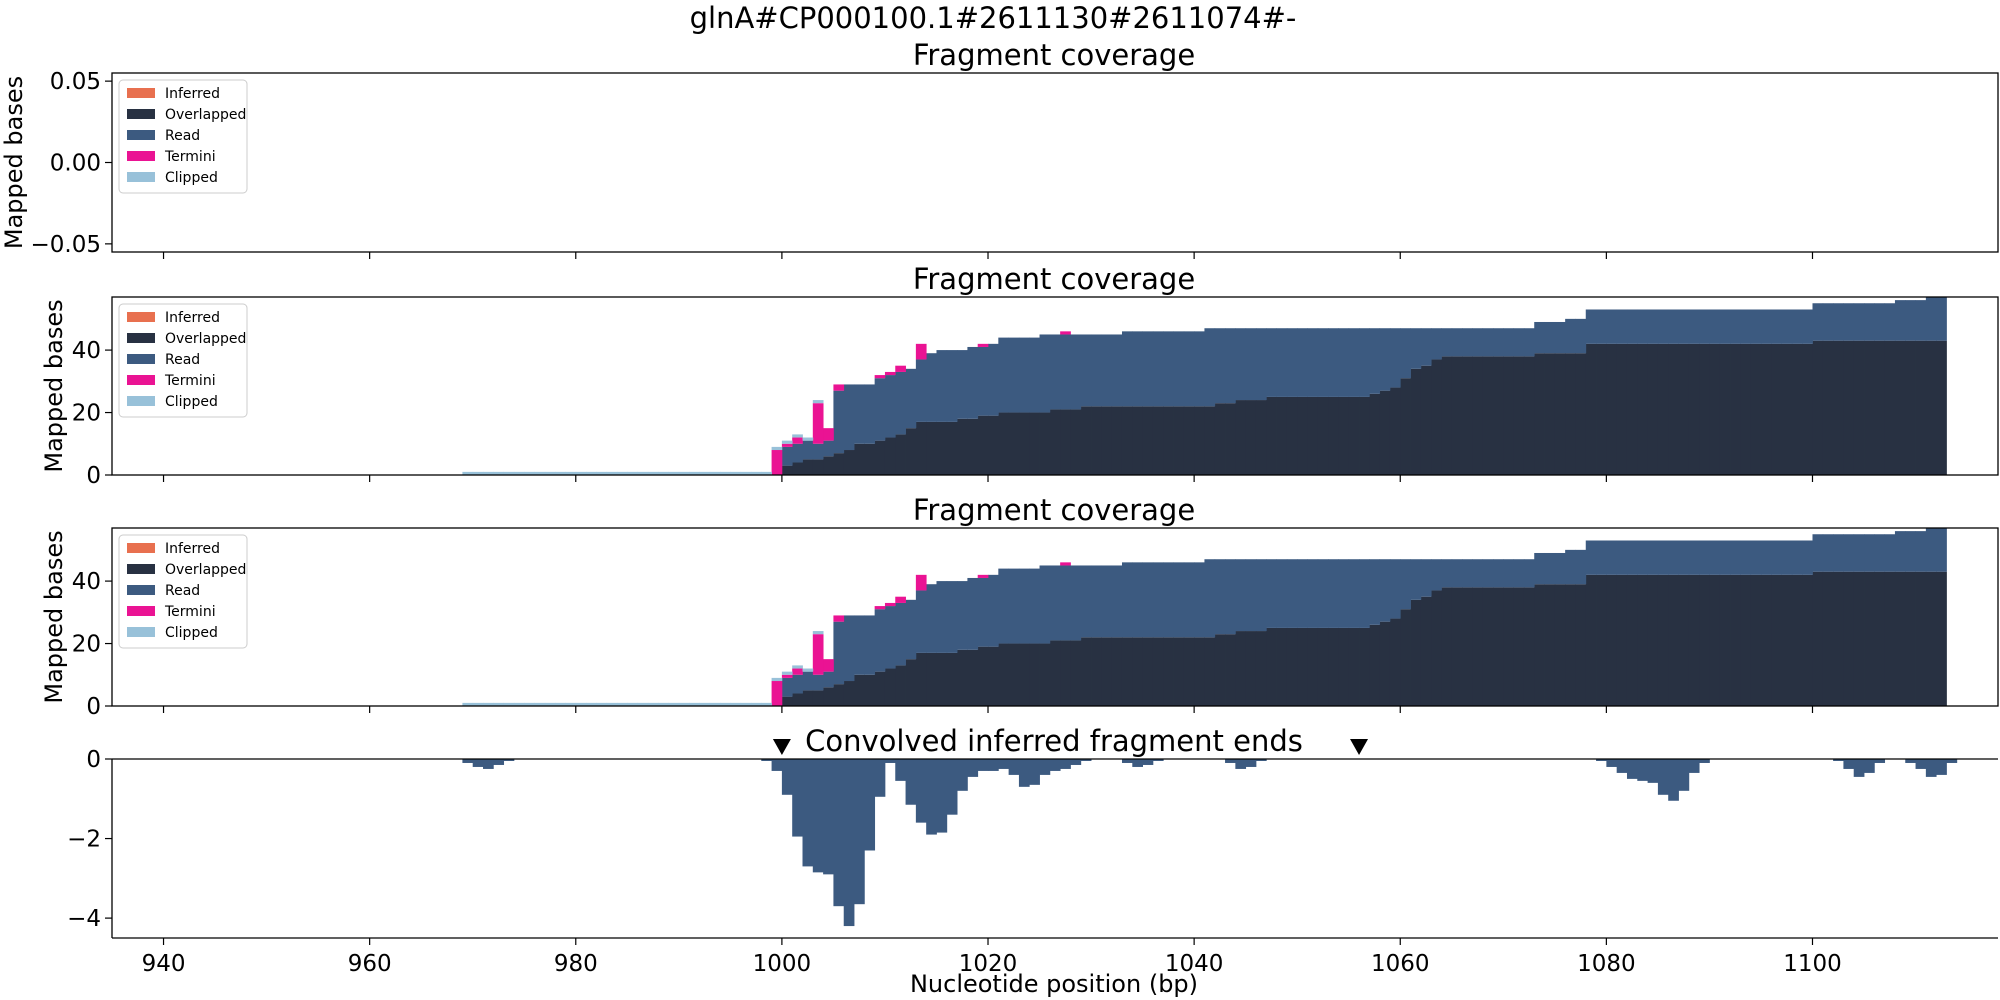 The image size is (2000, 1000). Describe the element at coordinates (782, 964) in the screenshot. I see `x-tick-label: 1000` at that location.